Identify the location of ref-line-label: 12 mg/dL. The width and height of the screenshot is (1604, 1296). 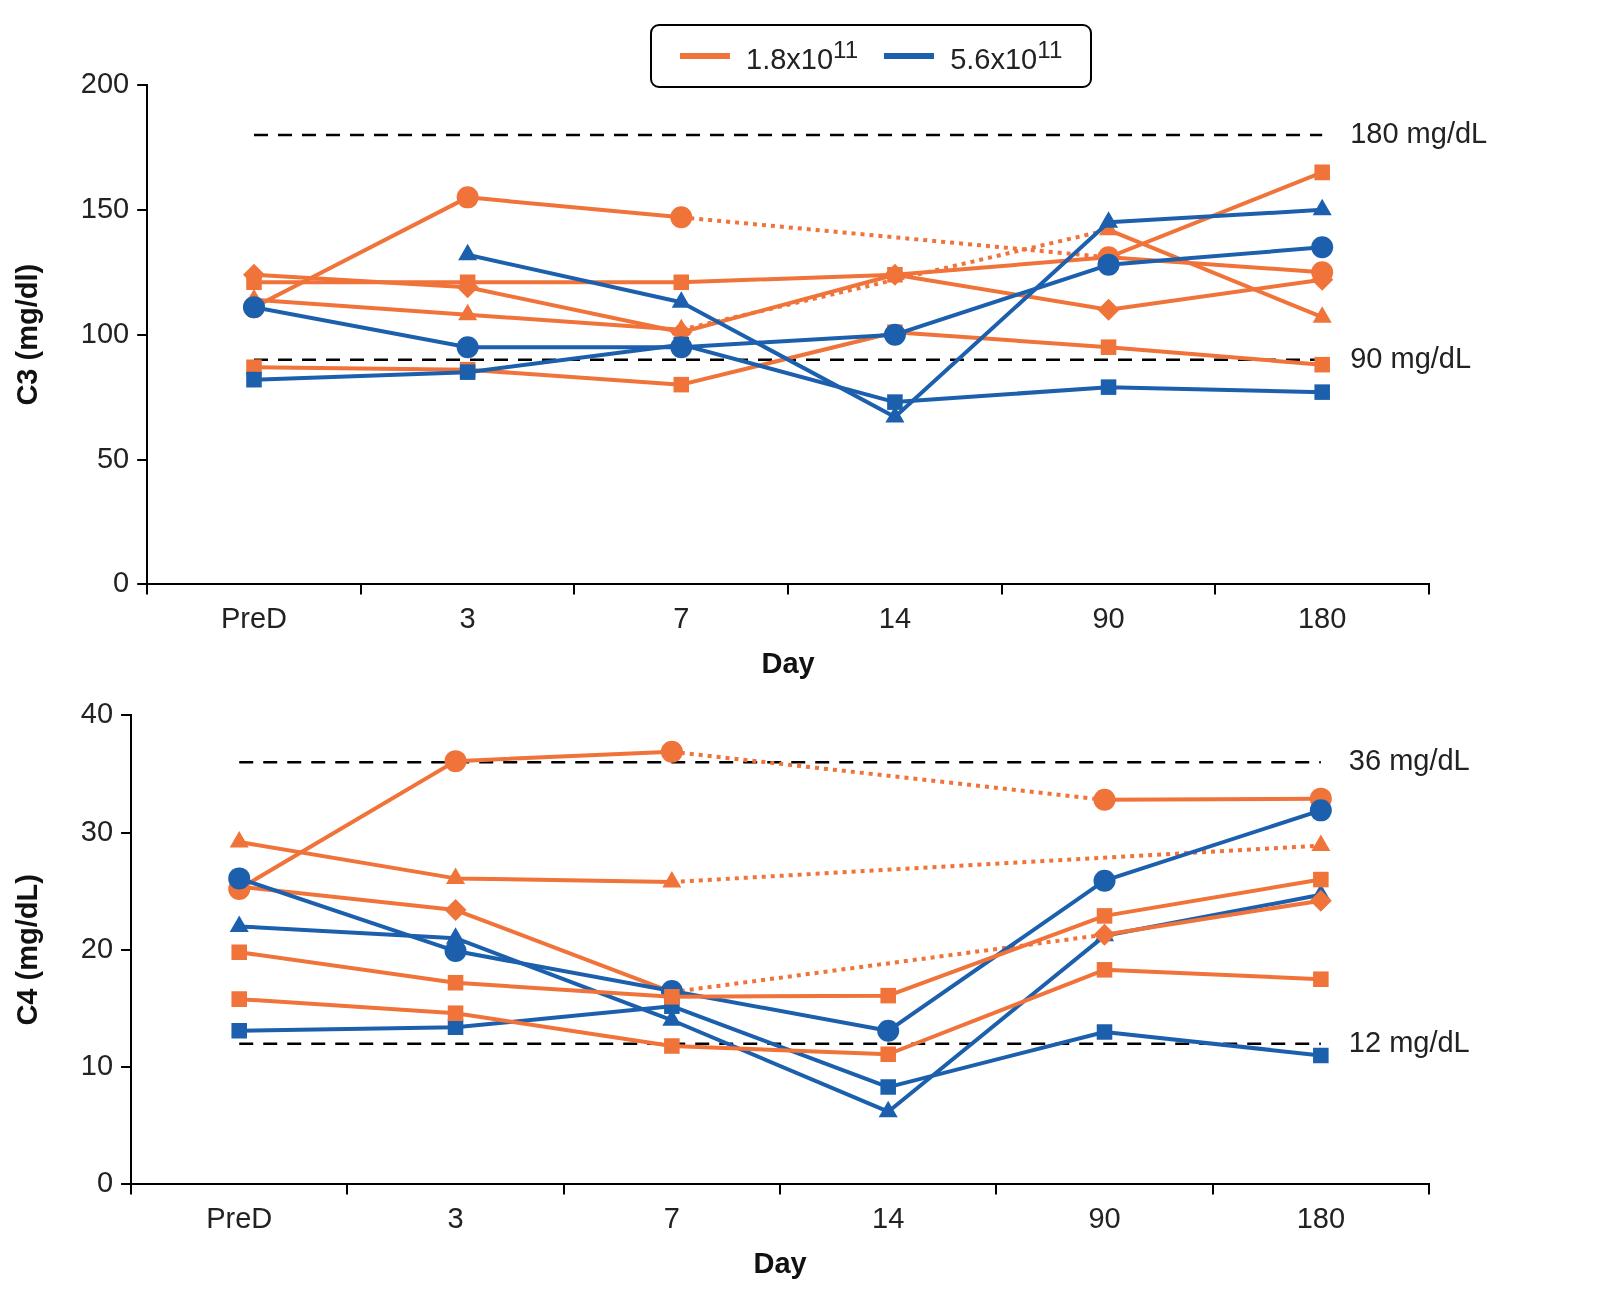
(1409, 1041).